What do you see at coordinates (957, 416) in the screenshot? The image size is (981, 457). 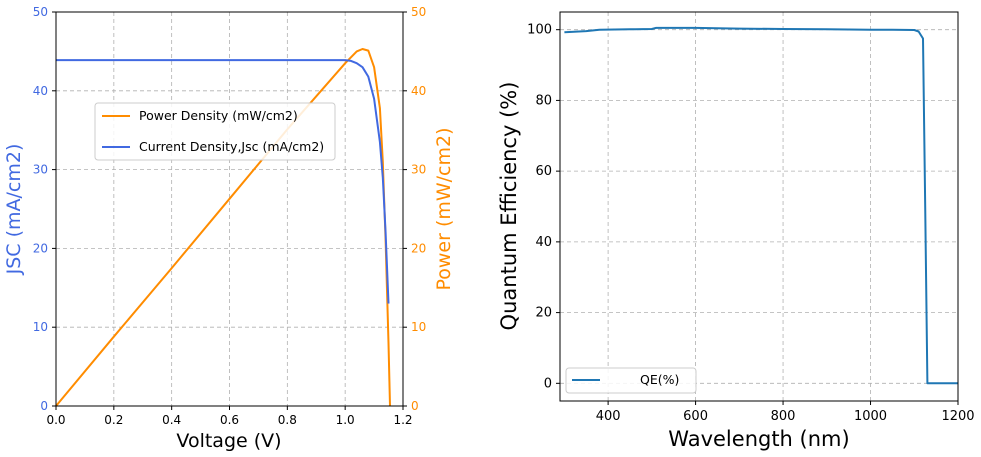 I see `qe-x-tick-label: 1200` at bounding box center [957, 416].